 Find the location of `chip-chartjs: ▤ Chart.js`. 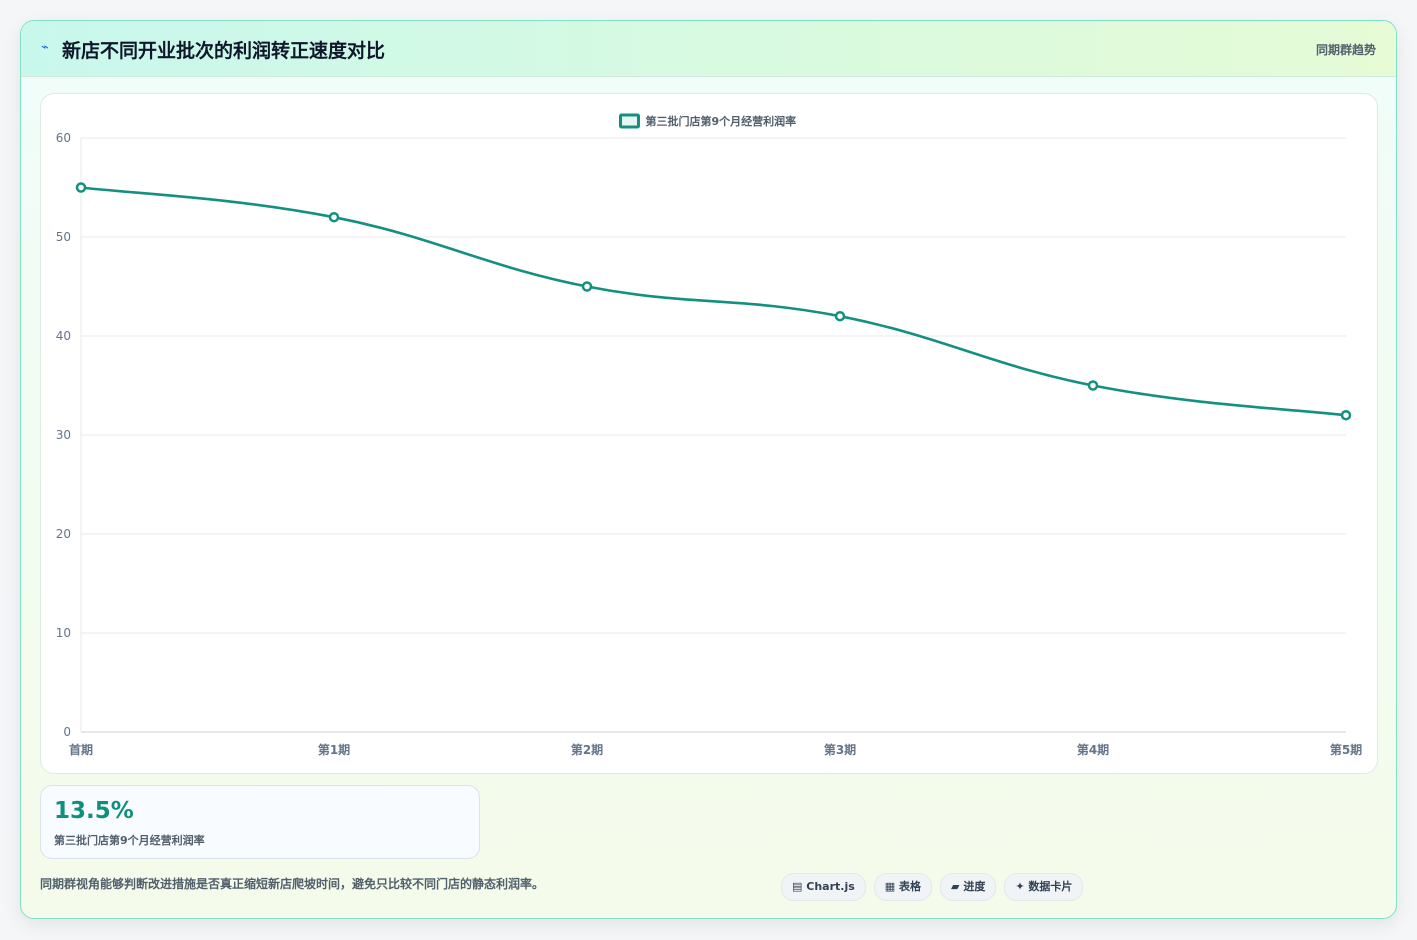

chip-chartjs: ▤ Chart.js is located at coordinates (823, 887).